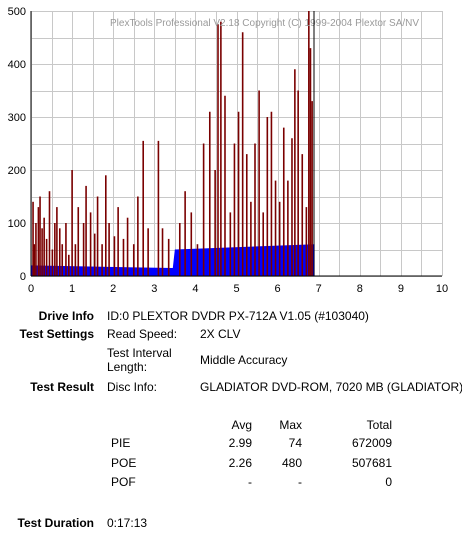 The image size is (462, 533). I want to click on test-duration-label: Test Duration, so click(55, 523).